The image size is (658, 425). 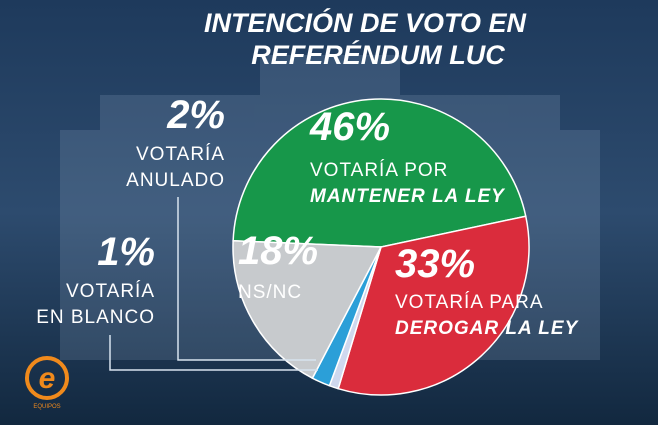 I want to click on value-label: 33%, so click(x=435, y=264).